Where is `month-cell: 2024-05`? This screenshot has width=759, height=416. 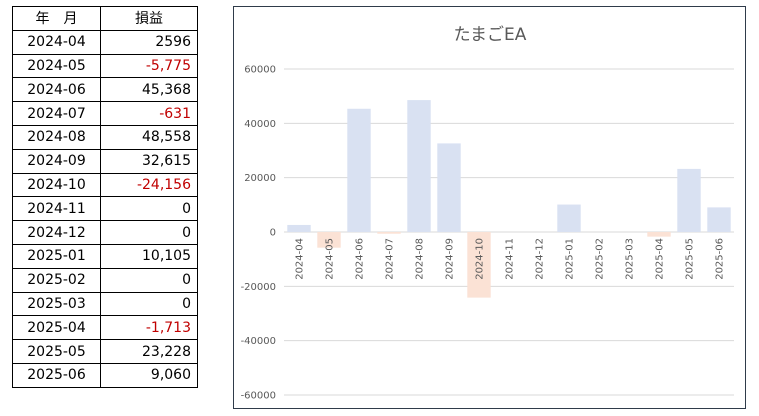
month-cell: 2024-05 is located at coordinates (56, 66).